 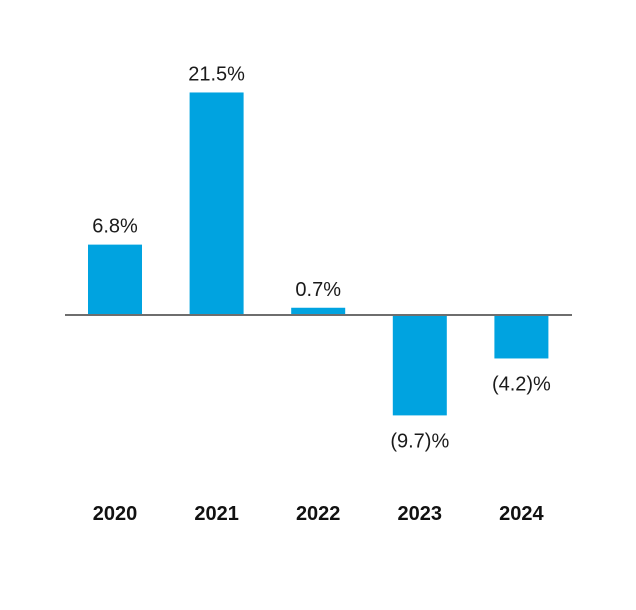 I want to click on category-label-2022: 2022, so click(x=318, y=514).